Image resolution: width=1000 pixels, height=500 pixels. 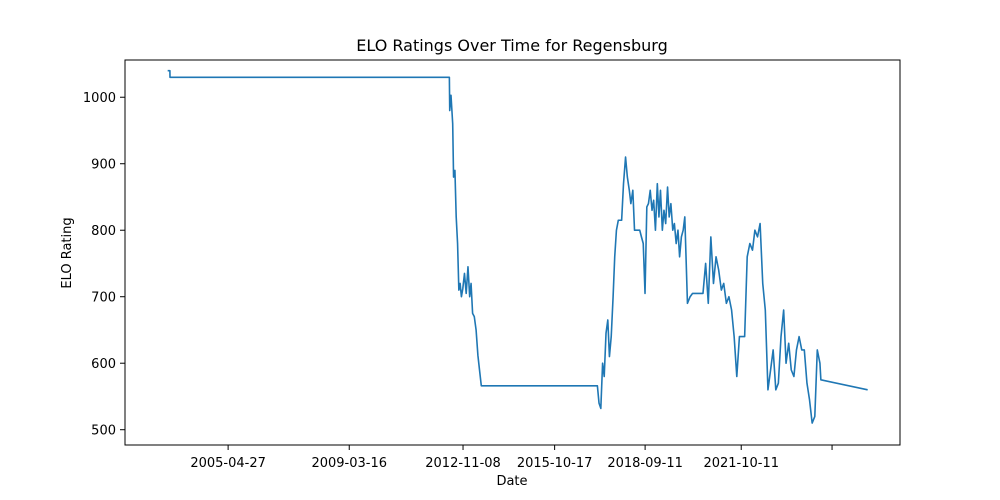 I want to click on y-axis-label: ELO Rating, so click(x=67, y=252).